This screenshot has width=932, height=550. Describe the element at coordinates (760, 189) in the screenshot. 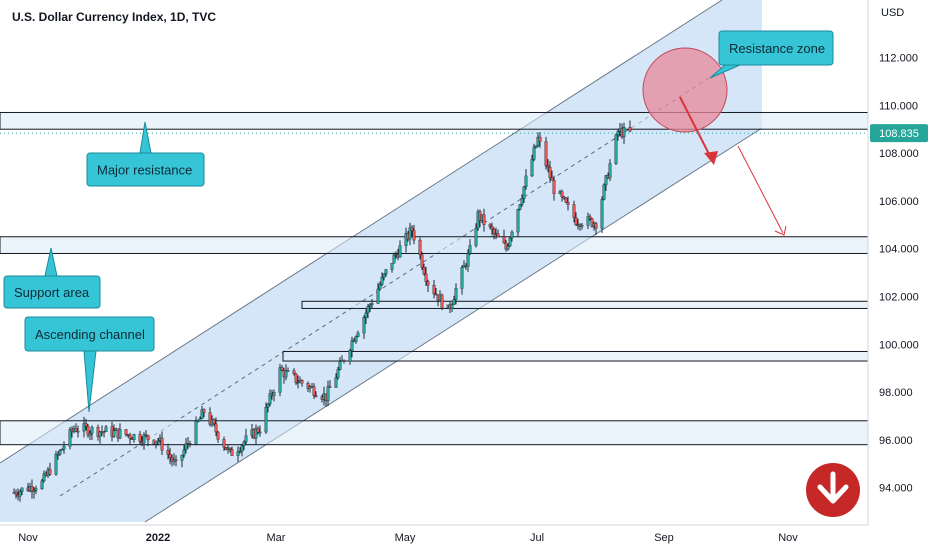

I see `target-arrow-line` at that location.